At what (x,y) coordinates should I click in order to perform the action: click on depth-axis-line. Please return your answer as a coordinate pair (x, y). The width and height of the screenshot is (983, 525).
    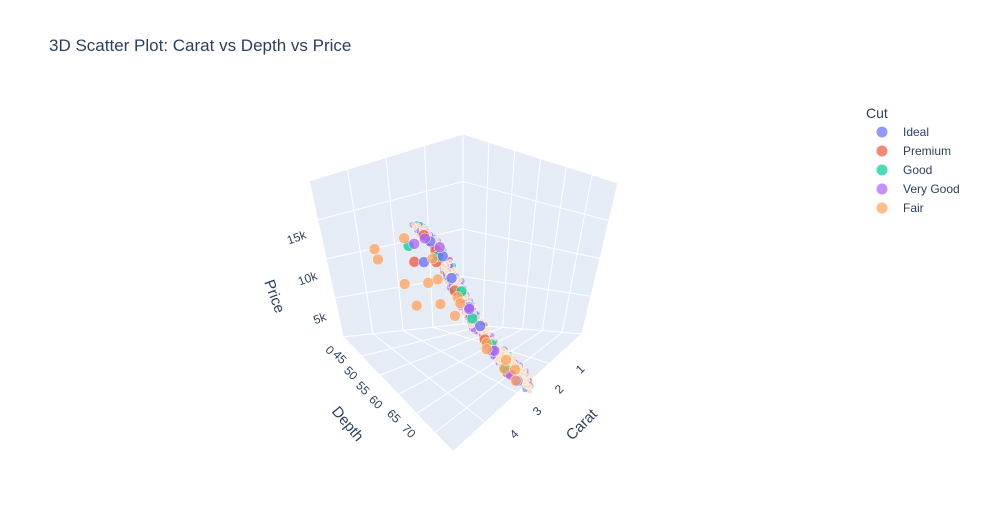
    Looking at the image, I should click on (398, 394).